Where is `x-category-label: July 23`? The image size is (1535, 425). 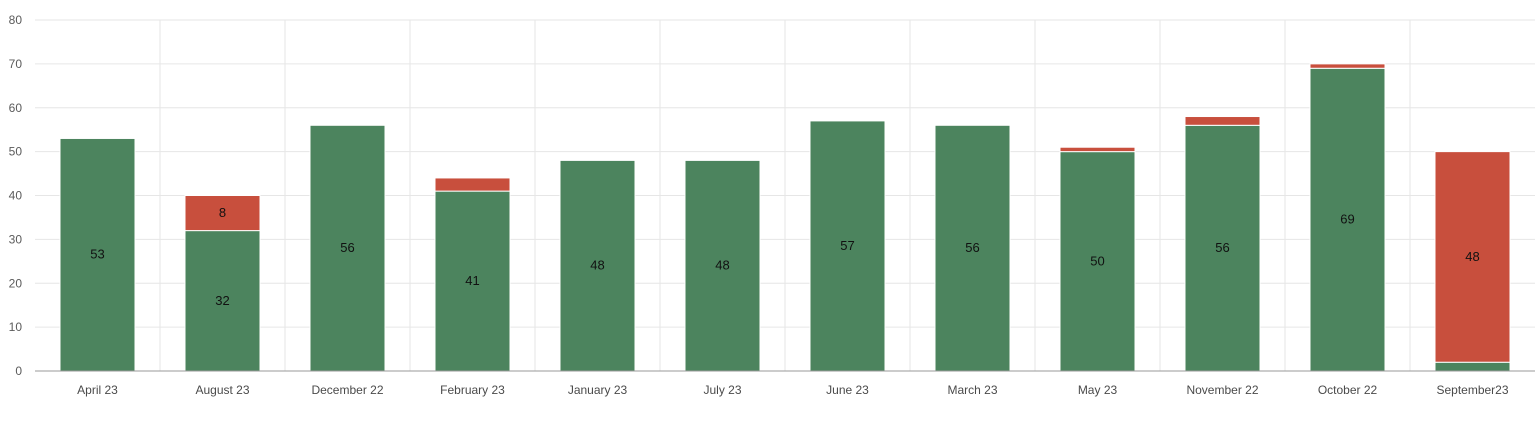 x-category-label: July 23 is located at coordinates (722, 390).